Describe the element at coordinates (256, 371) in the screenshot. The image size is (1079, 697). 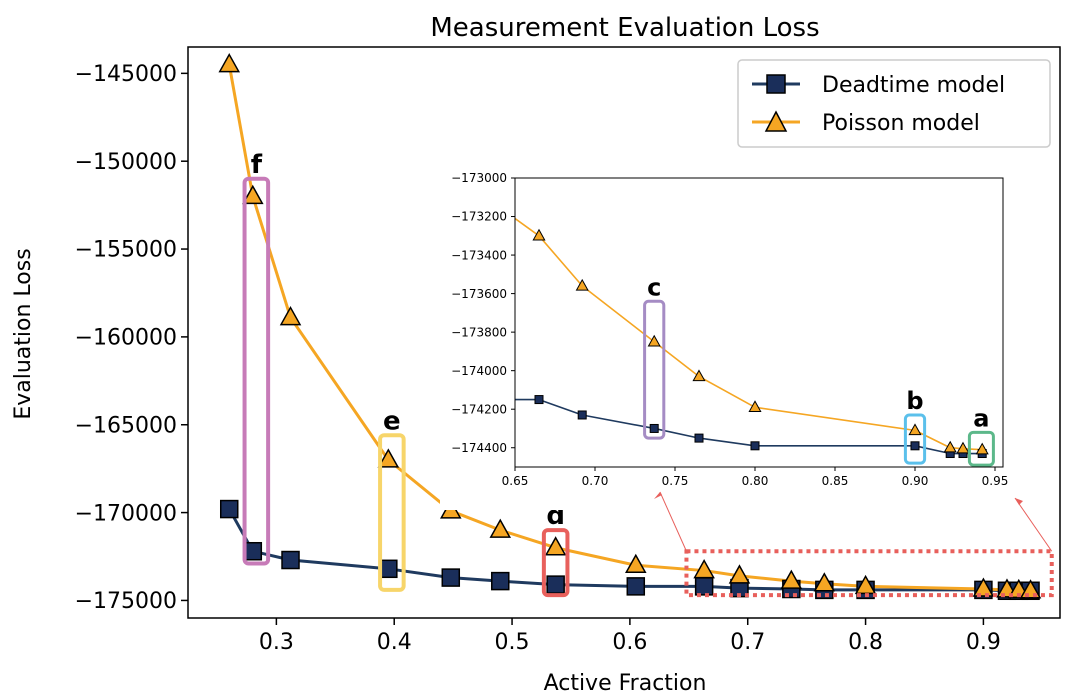
I see `annotation-box-f` at that location.